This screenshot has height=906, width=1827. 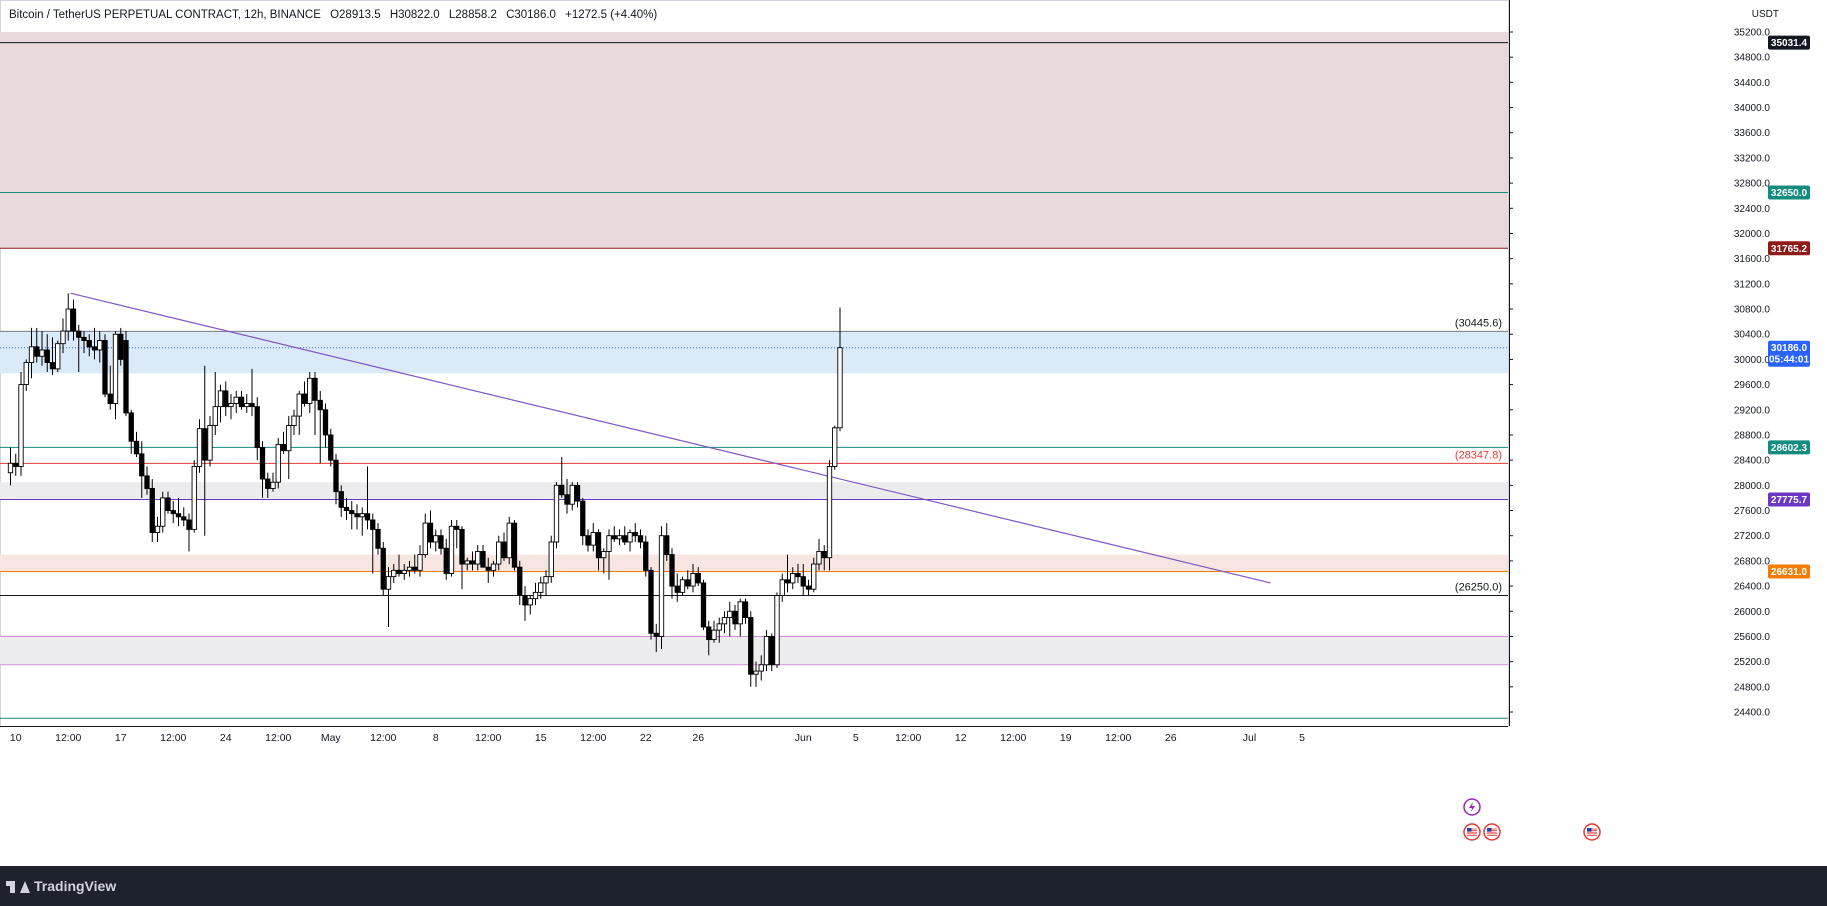 What do you see at coordinates (1752, 713) in the screenshot?
I see `y-tick-label: 24400.0` at bounding box center [1752, 713].